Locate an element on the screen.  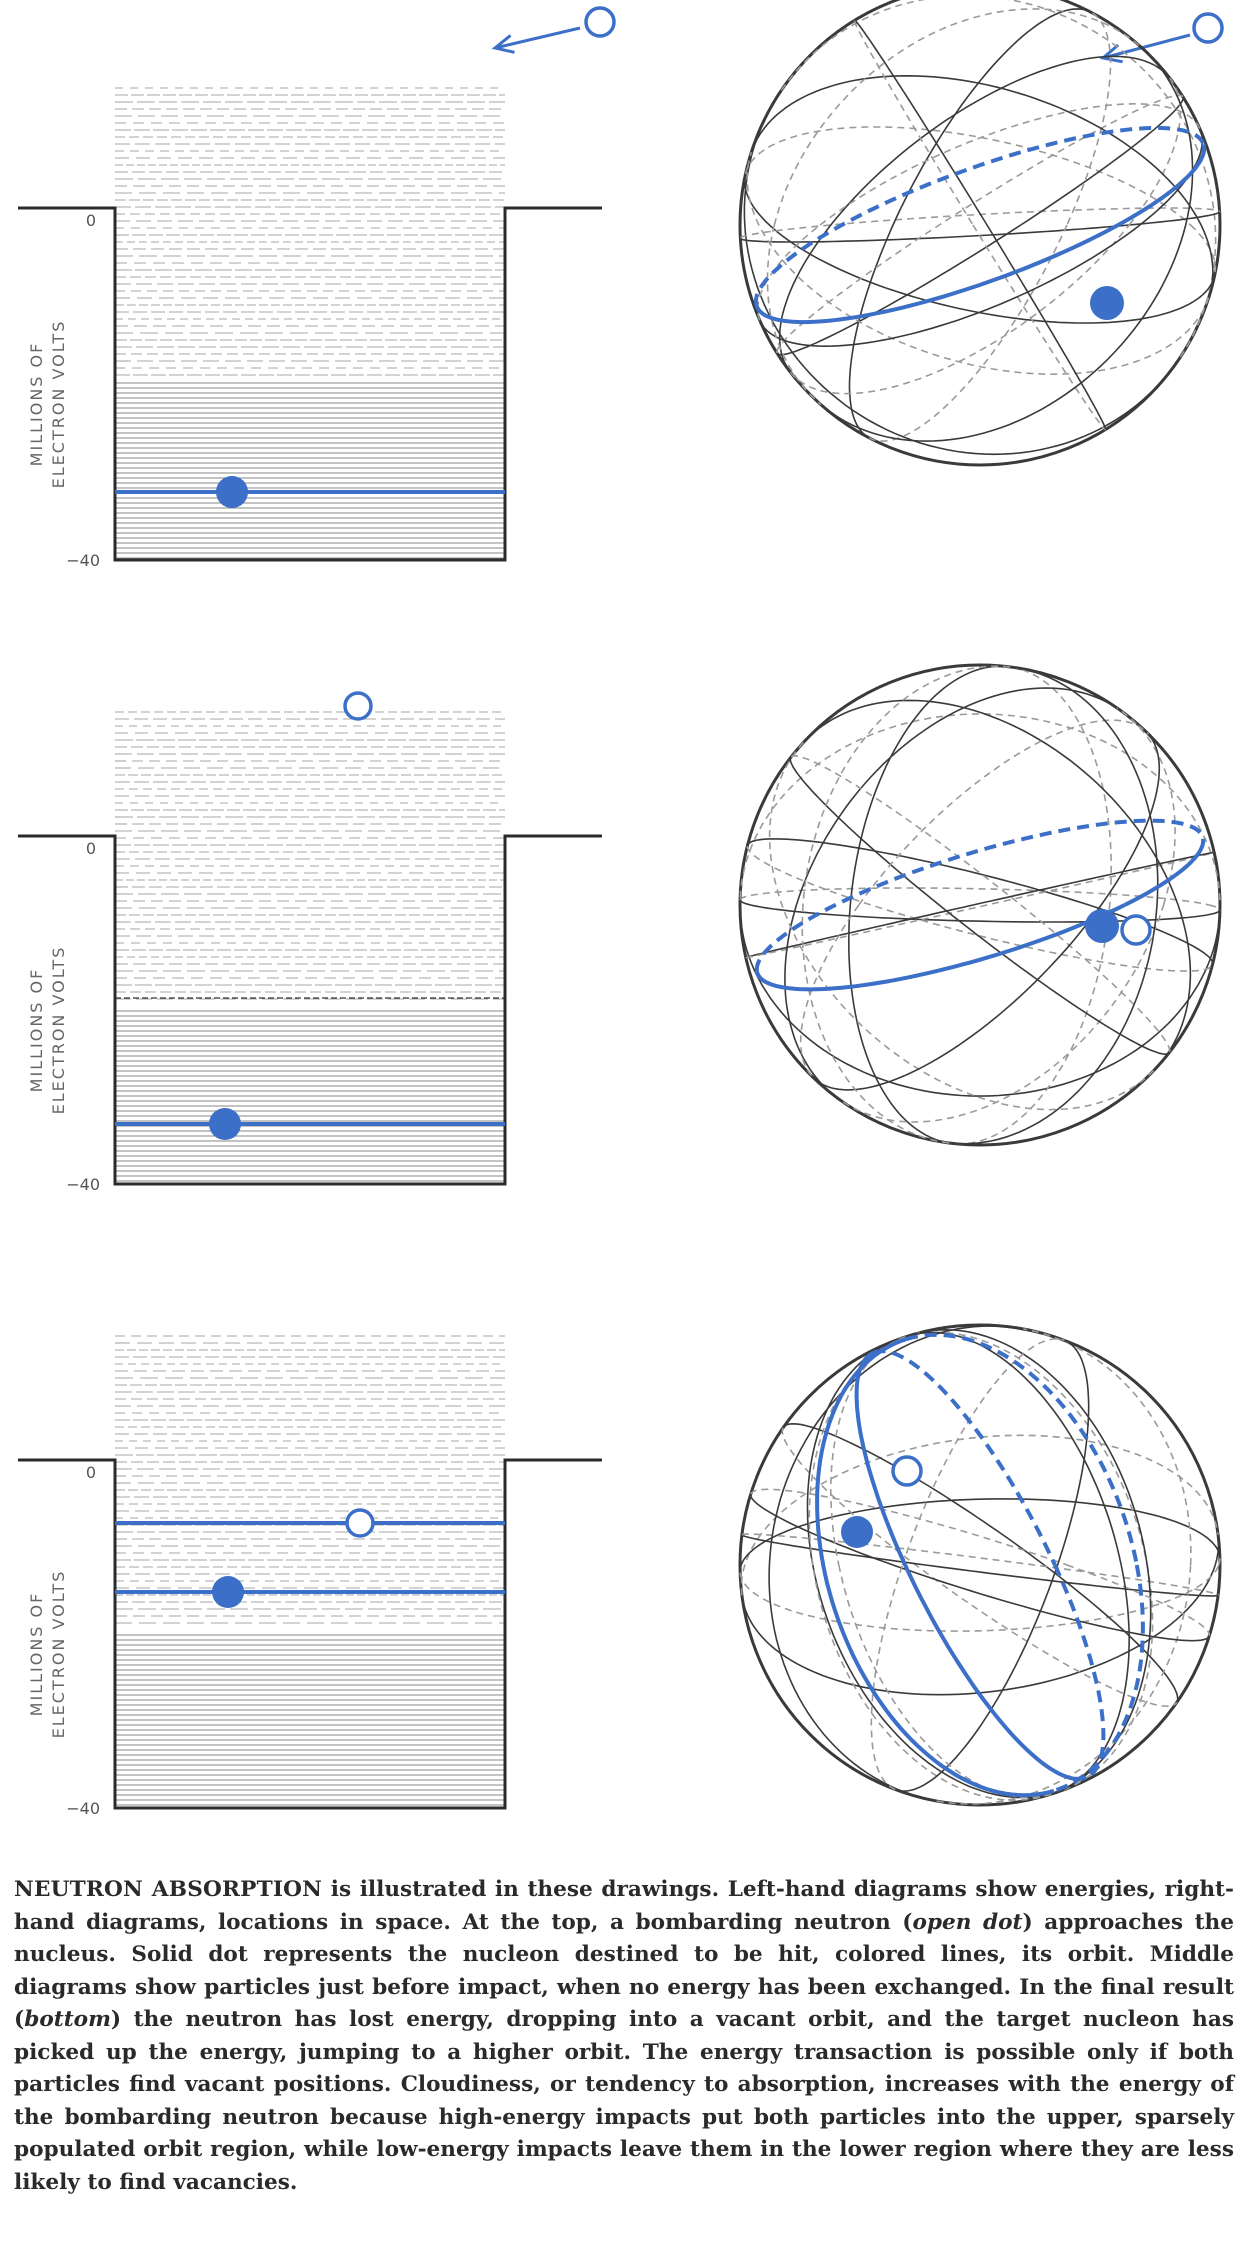
caption-lead: NEUTRON ABSORPTION is located at coordinates (168, 1889).